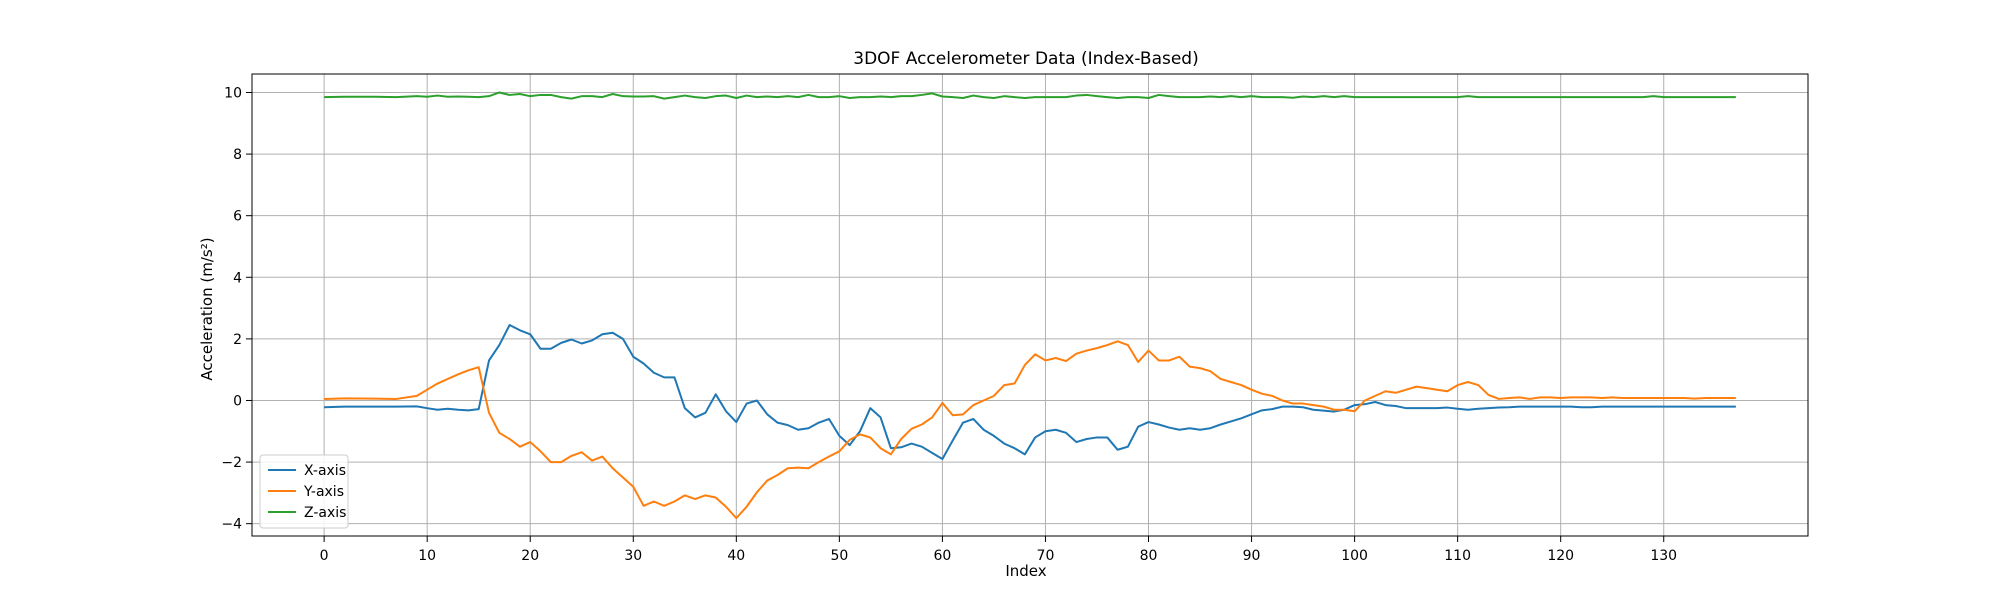  Describe the element at coordinates (233, 93) in the screenshot. I see `y-tick-label: 10` at that location.